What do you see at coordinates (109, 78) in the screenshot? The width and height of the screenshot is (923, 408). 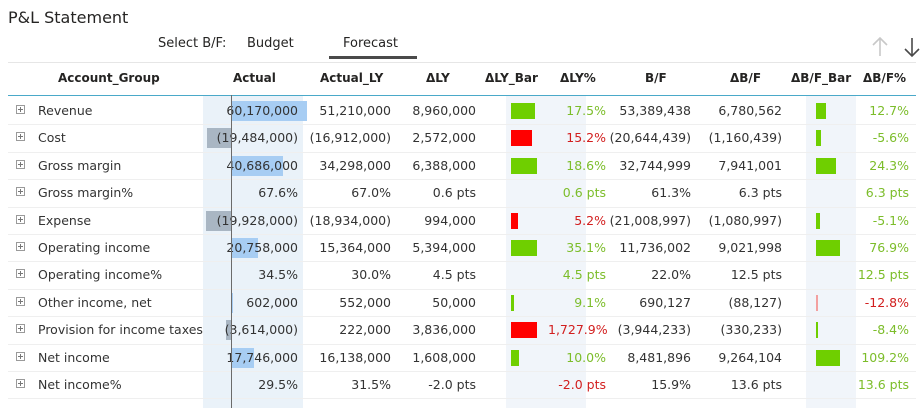 I see `header-account-group: Account_Group` at bounding box center [109, 78].